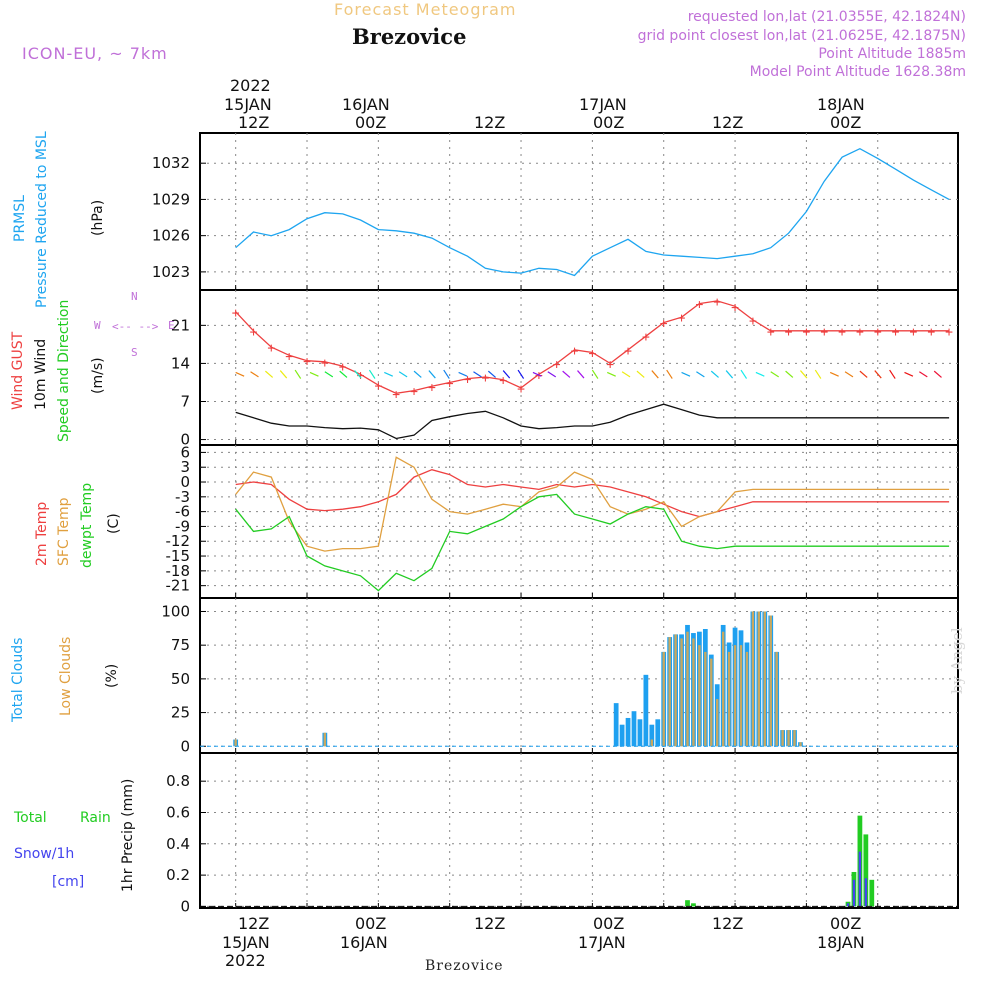 This screenshot has width=1000, height=1000. I want to click on pressure-ytick-label-2: 1029, so click(171, 199).